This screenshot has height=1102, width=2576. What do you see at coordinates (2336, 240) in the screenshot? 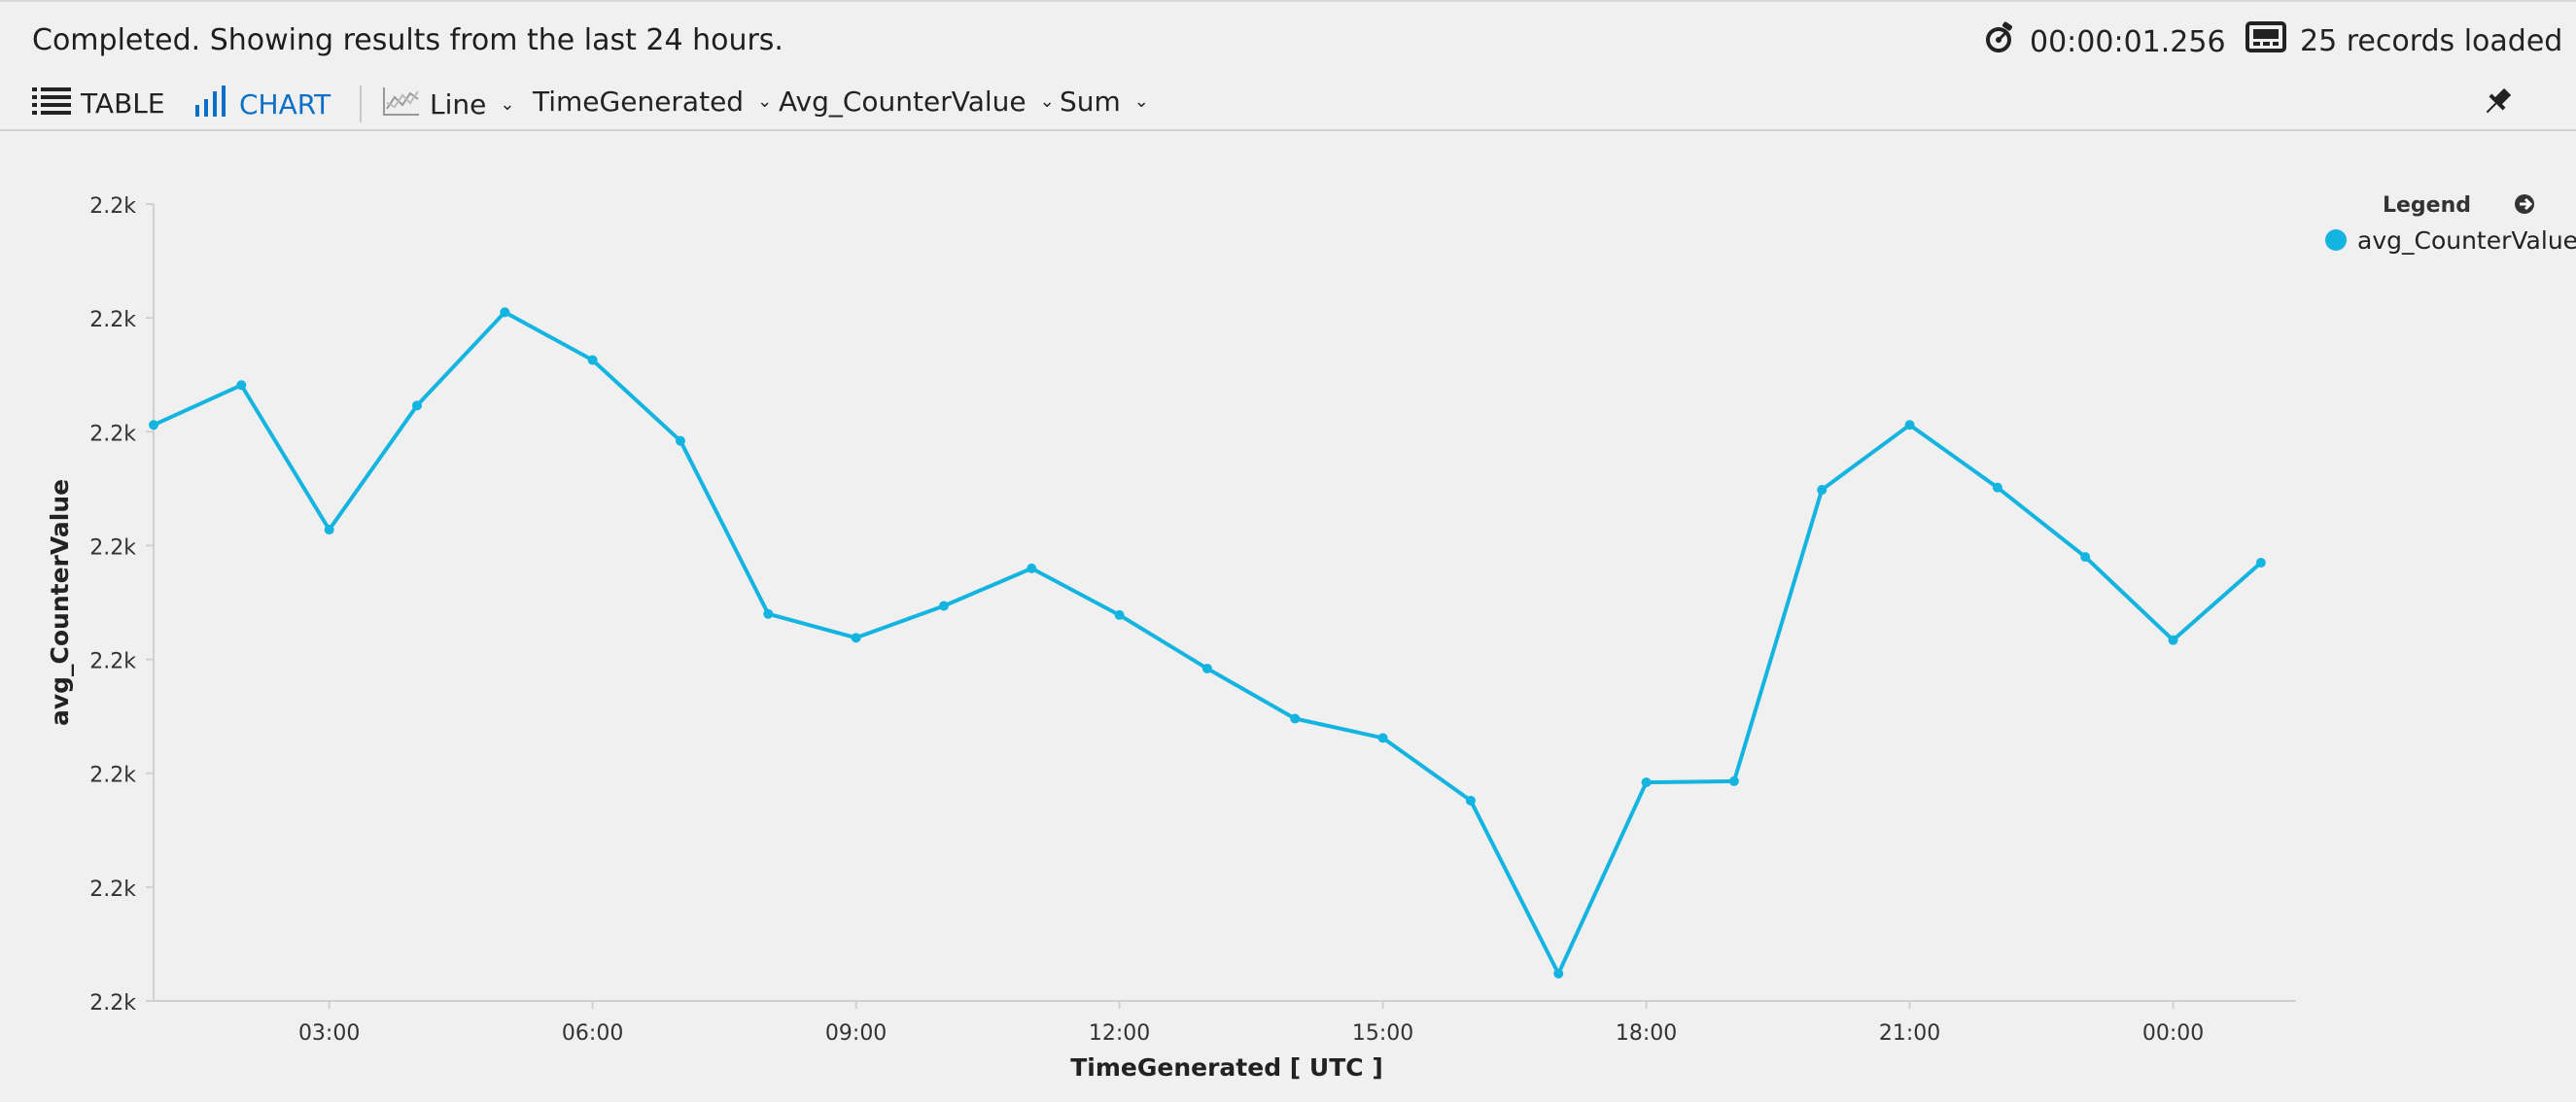
I see `legend-marker` at bounding box center [2336, 240].